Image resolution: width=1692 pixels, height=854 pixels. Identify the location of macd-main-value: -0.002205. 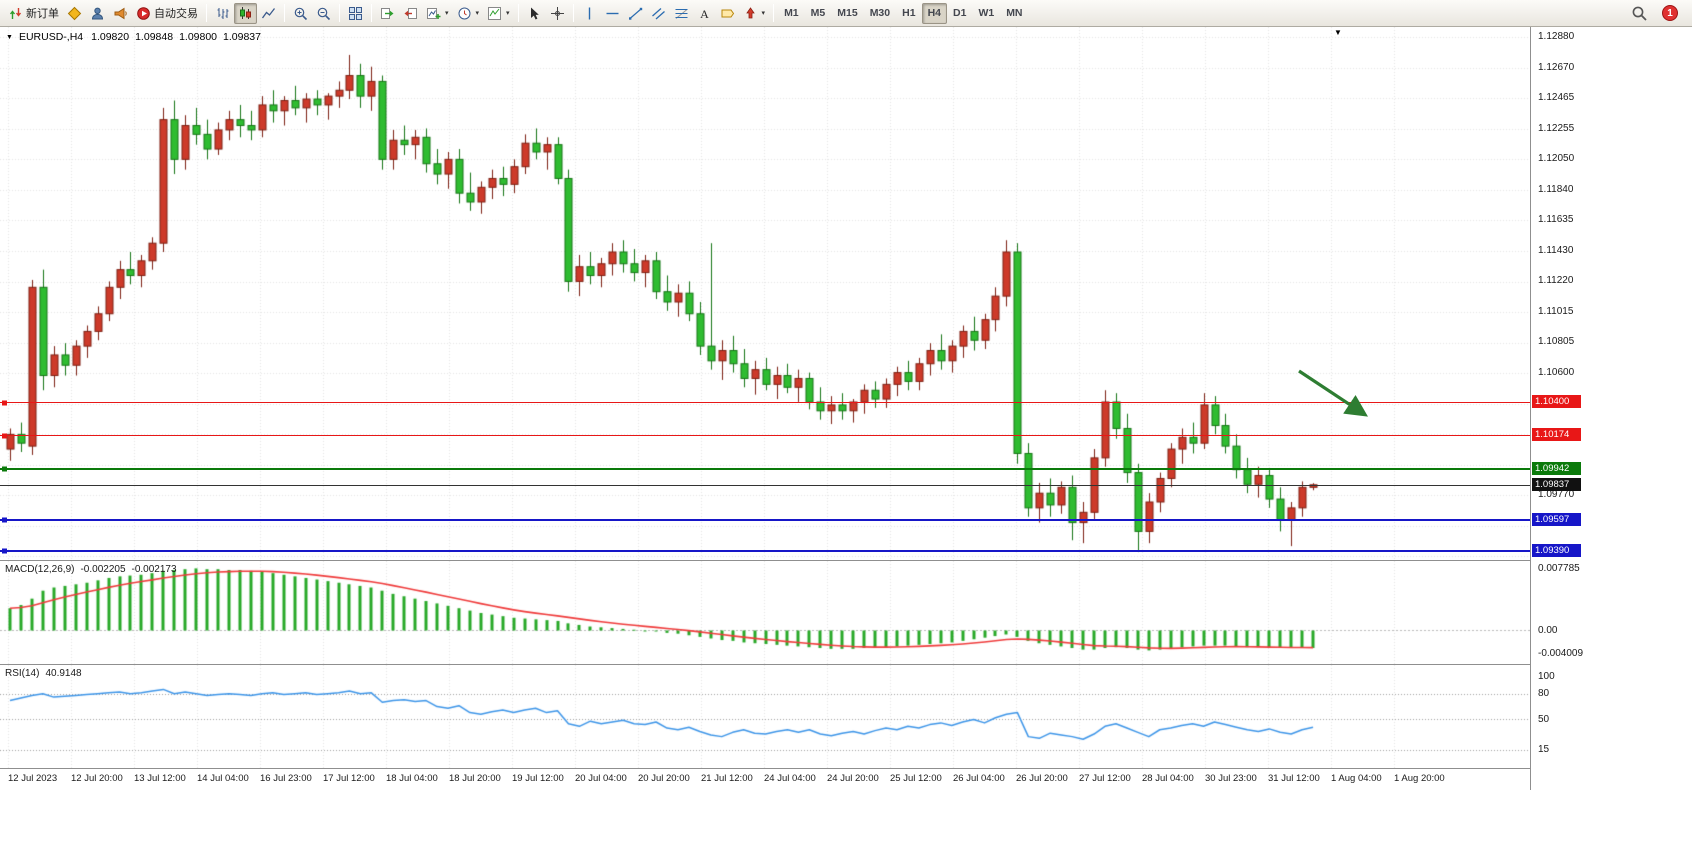
(103, 569).